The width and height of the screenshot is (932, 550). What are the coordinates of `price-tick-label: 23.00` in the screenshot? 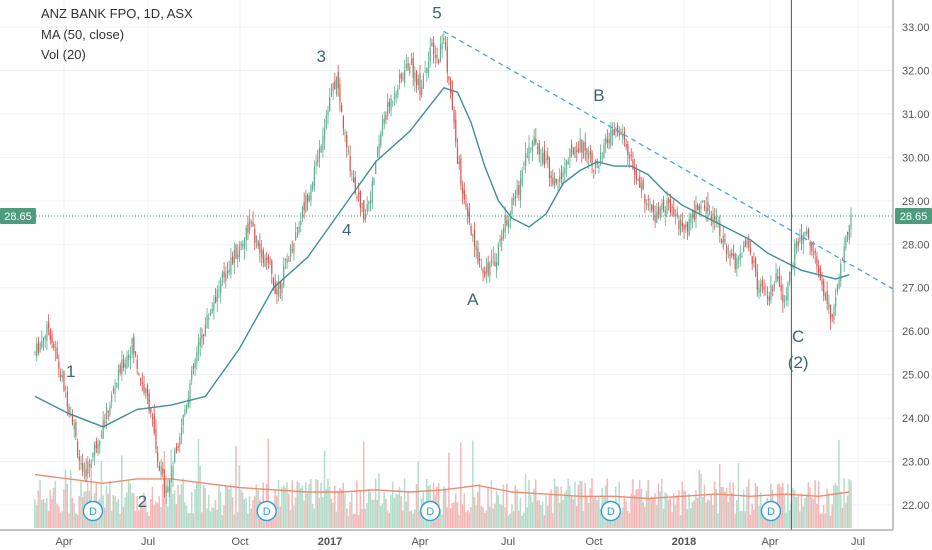 It's located at (916, 463).